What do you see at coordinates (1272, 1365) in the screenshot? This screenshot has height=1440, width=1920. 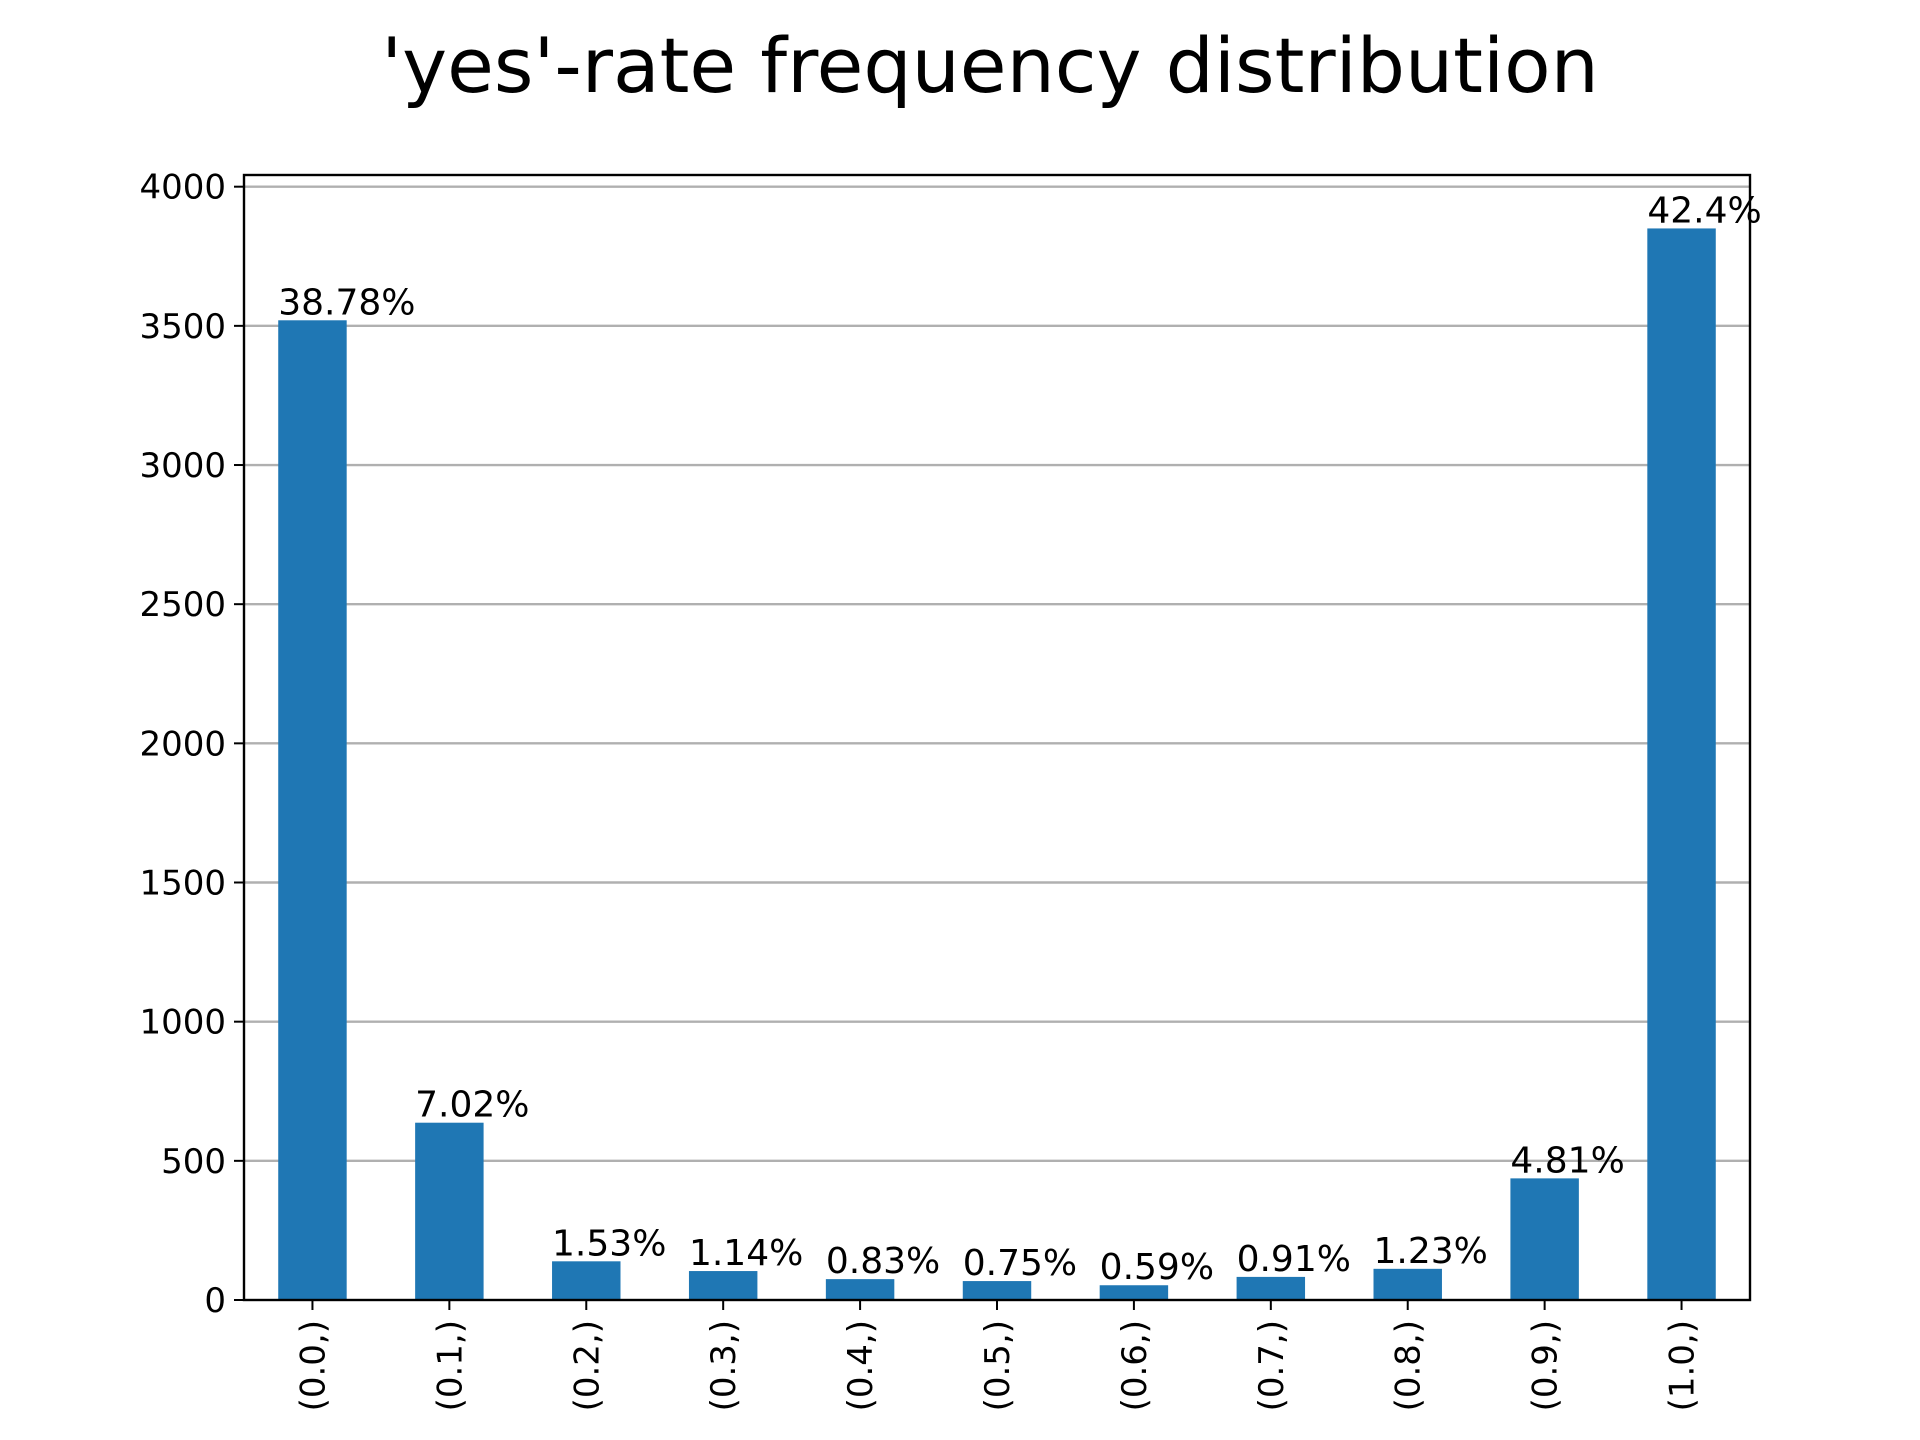 I see `x-tick-label: (0.7,)` at bounding box center [1272, 1365].